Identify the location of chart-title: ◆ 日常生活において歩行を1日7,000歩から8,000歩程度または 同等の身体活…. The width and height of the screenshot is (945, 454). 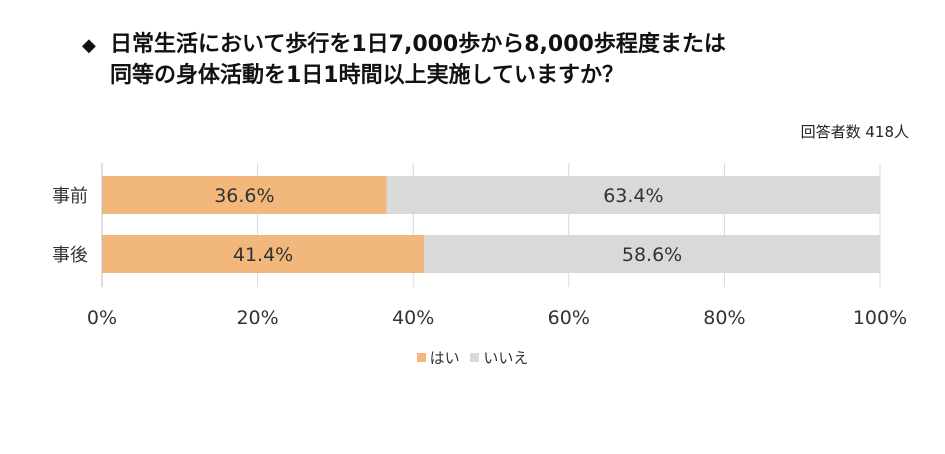
(404, 60).